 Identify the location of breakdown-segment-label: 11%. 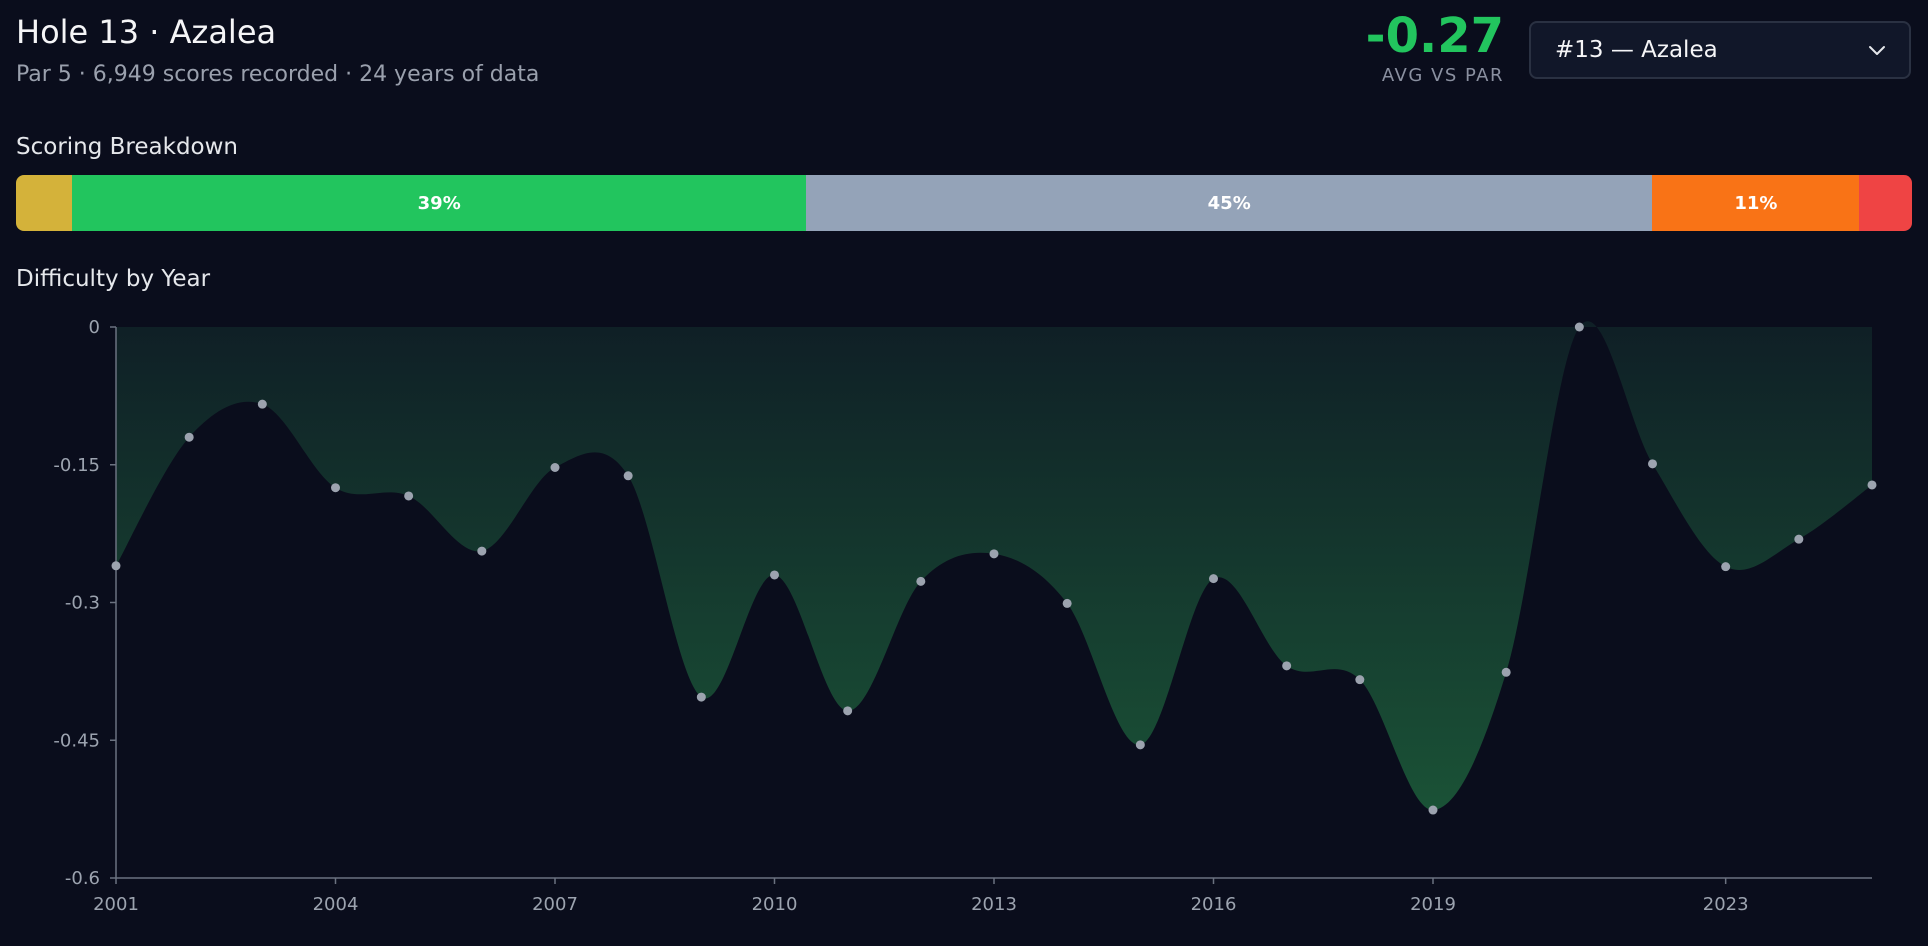
(1756, 203).